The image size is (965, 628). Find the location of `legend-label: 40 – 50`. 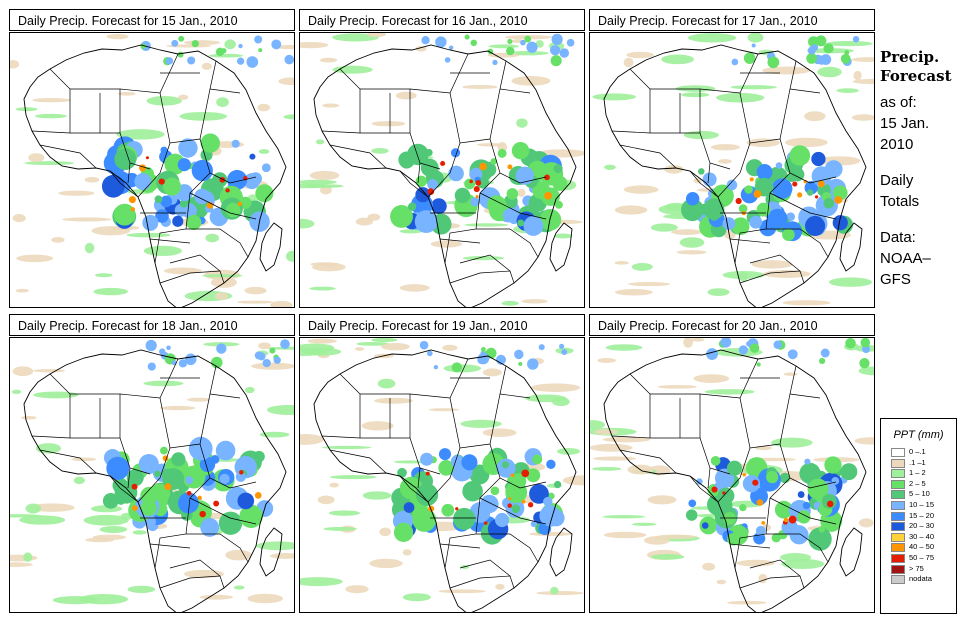

legend-label: 40 – 50 is located at coordinates (922, 547).